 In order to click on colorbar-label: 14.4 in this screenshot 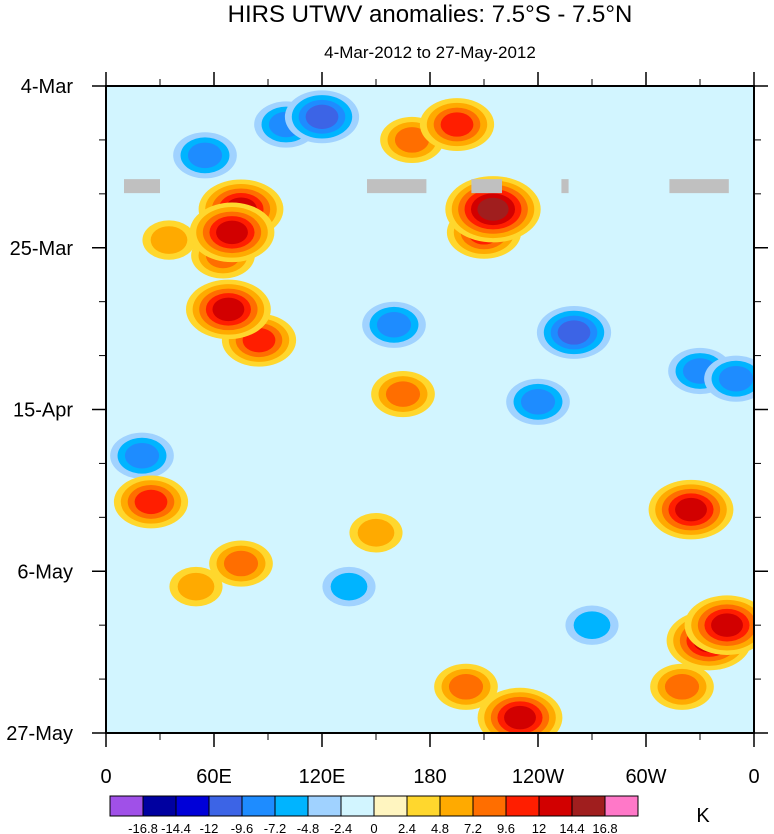, I will do `click(571, 827)`.